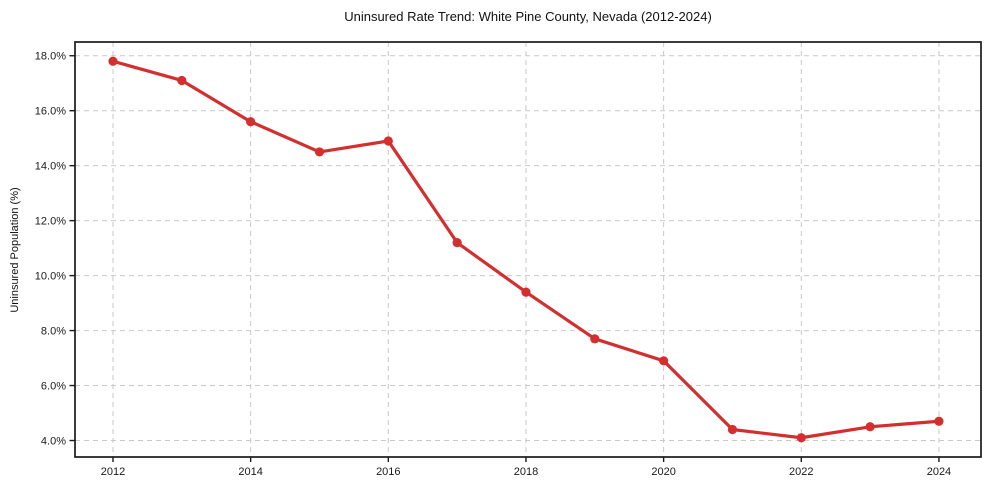 This screenshot has width=989, height=495. Describe the element at coordinates (50, 222) in the screenshot. I see `y-tick-label: 12.0%` at that location.